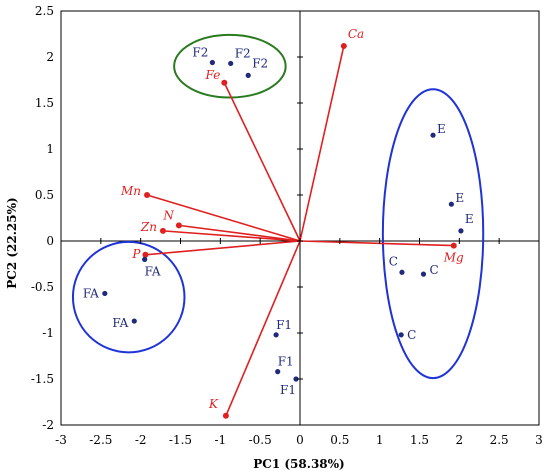  What do you see at coordinates (300, 440) in the screenshot?
I see `x-tick-label: 0` at bounding box center [300, 440].